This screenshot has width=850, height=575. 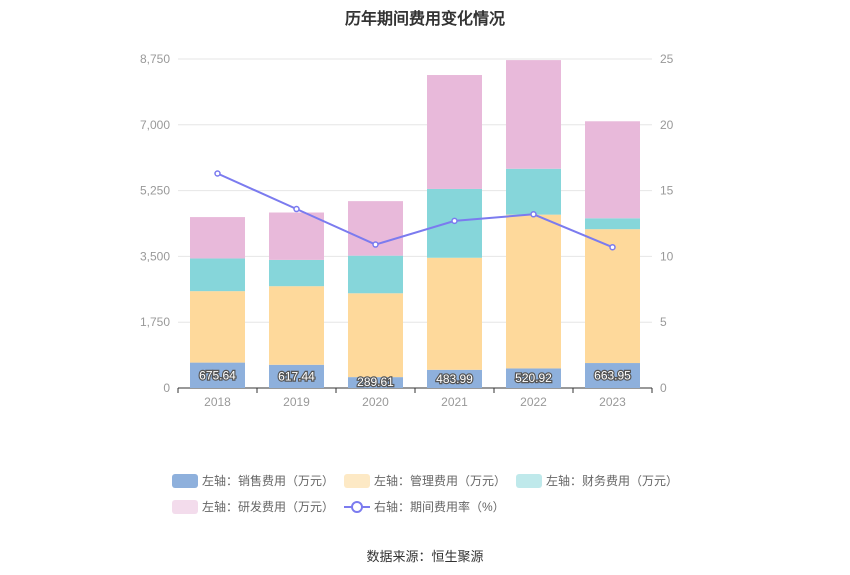 I want to click on legend-swatch-rnd, so click(x=185, y=506).